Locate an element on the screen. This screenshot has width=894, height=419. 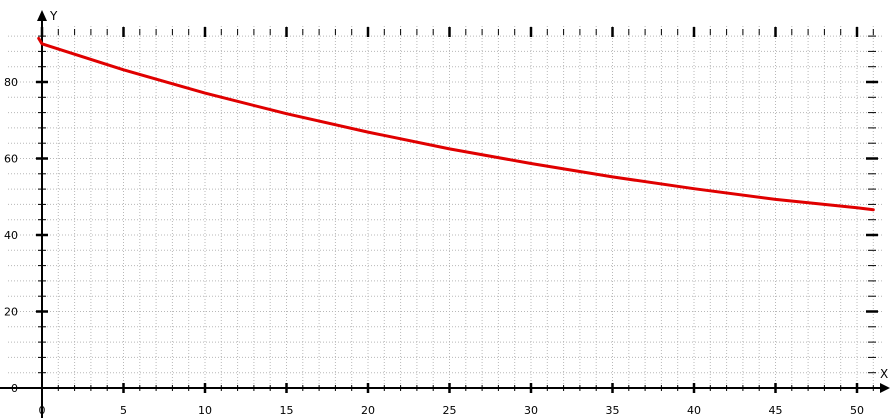
x-tick-label: 5 is located at coordinates (123, 410).